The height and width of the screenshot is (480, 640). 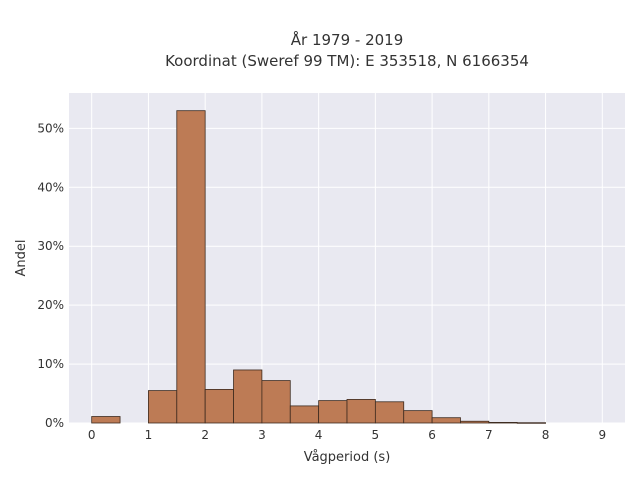 What do you see at coordinates (50, 305) in the screenshot?
I see `y-tick-label: 20%` at bounding box center [50, 305].